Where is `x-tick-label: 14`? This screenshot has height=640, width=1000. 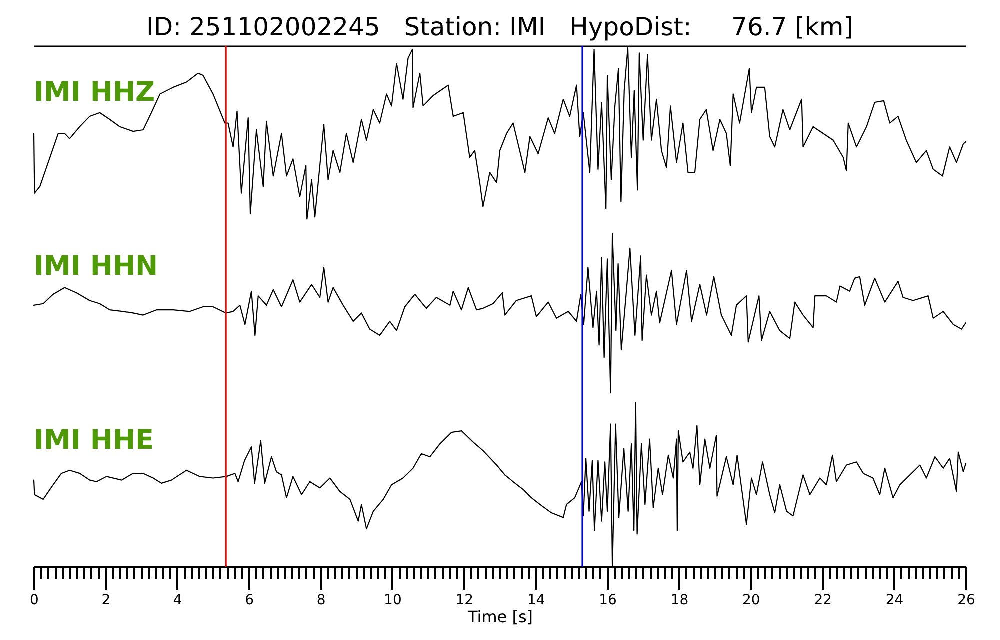
x-tick-label: 14 is located at coordinates (536, 600).